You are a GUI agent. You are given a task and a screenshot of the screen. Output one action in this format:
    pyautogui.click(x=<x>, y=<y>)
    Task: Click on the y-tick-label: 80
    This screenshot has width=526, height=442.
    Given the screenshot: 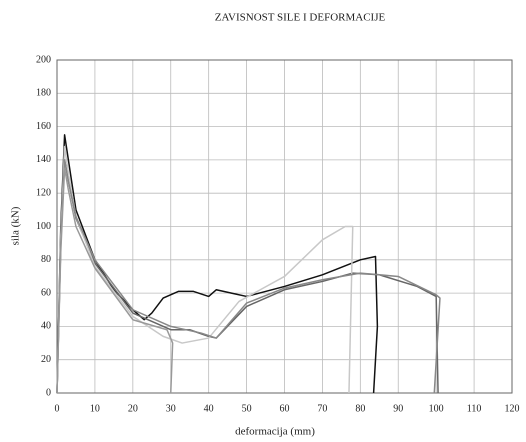 What is the action you would take?
    pyautogui.click(x=46, y=259)
    